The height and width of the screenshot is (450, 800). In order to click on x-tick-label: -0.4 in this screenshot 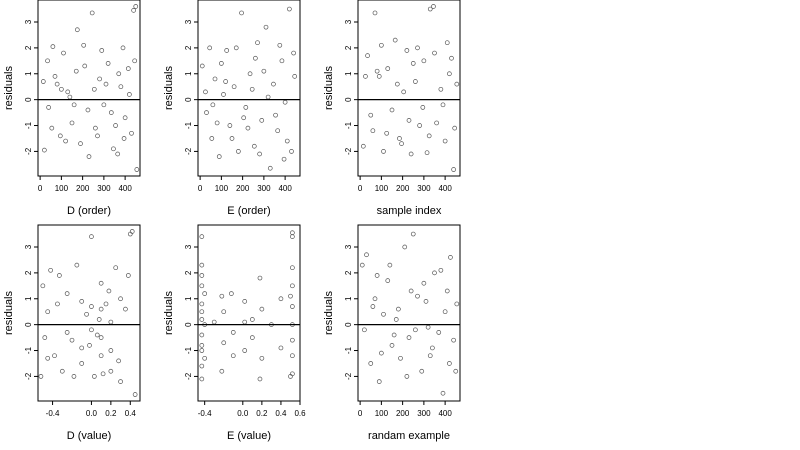, I will do `click(205, 413)`.